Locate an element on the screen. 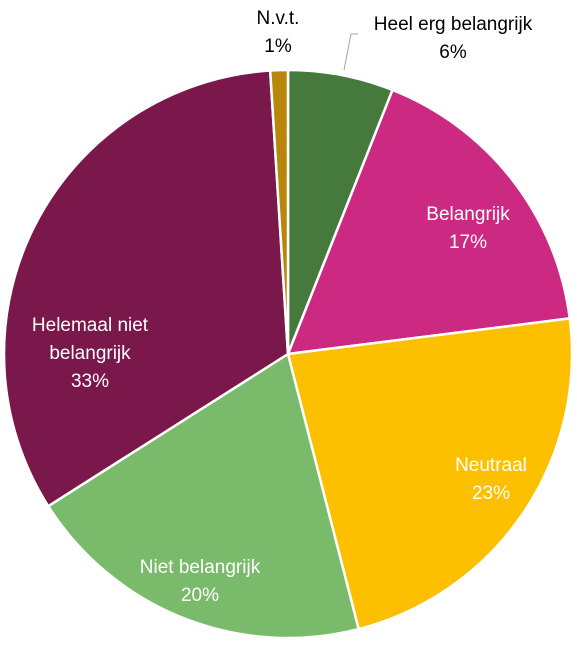 The height and width of the screenshot is (647, 577). slice-percent-label: 33% is located at coordinates (90, 381).